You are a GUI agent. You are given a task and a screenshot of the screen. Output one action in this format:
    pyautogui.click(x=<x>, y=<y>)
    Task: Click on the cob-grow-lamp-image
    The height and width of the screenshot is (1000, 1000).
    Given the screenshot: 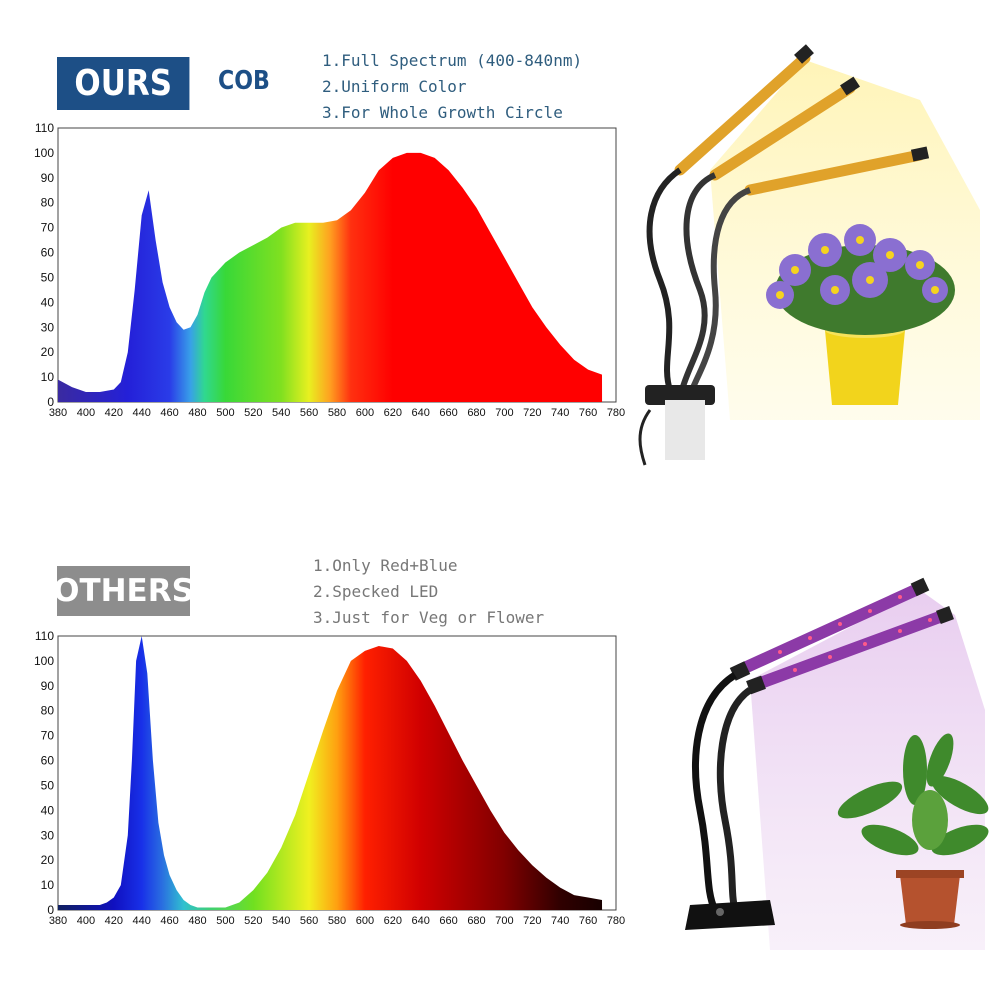 What is the action you would take?
    pyautogui.click(x=809, y=255)
    